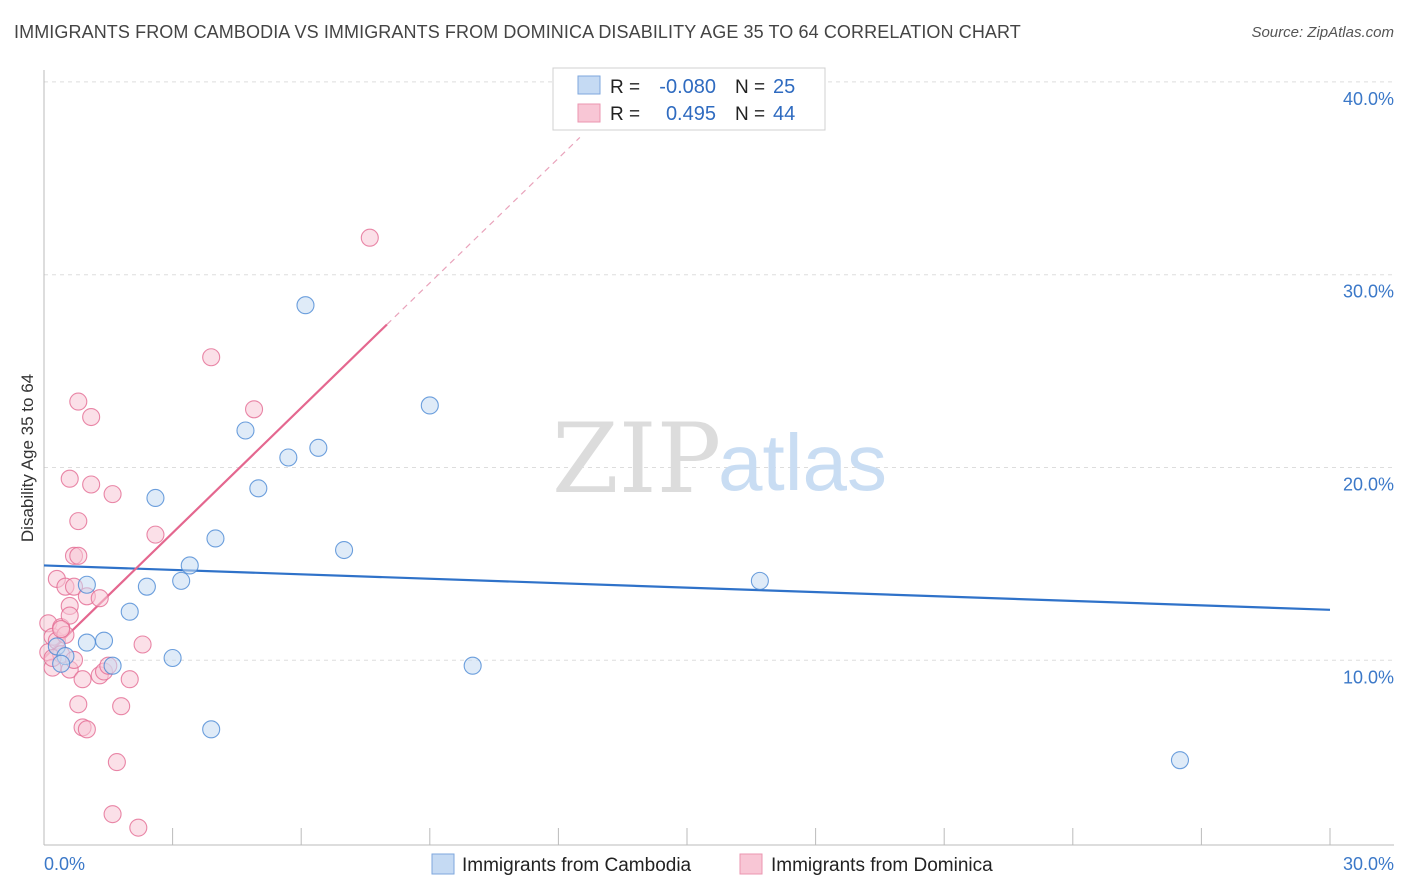 The height and width of the screenshot is (892, 1406). What do you see at coordinates (483, 231) in the screenshot?
I see `trend-line-dominica-extension` at bounding box center [483, 231].